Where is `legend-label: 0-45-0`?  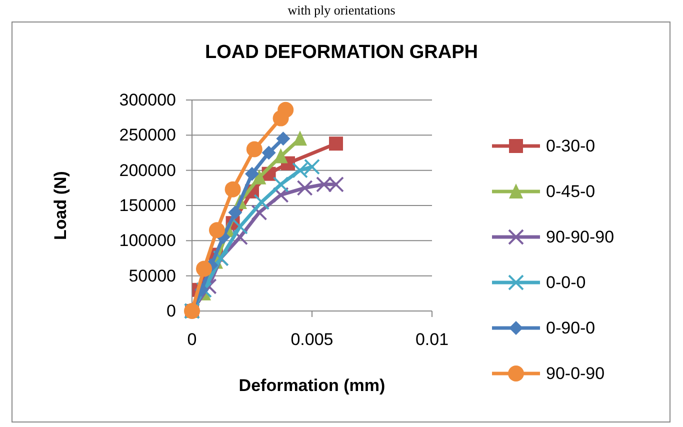
legend-label: 0-45-0 is located at coordinates (571, 191).